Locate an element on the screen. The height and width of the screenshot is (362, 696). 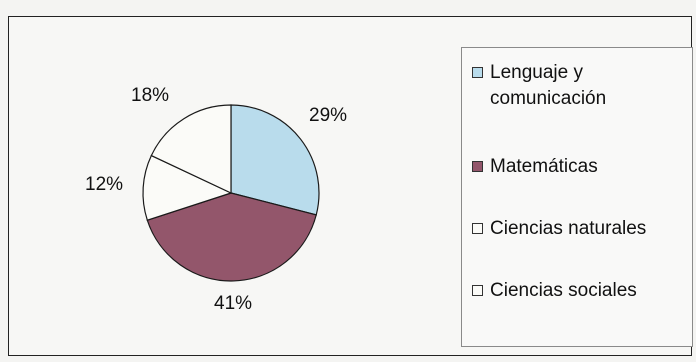
legend-item-lenguaje: Lenguaje y comunicación is located at coordinates (584, 86).